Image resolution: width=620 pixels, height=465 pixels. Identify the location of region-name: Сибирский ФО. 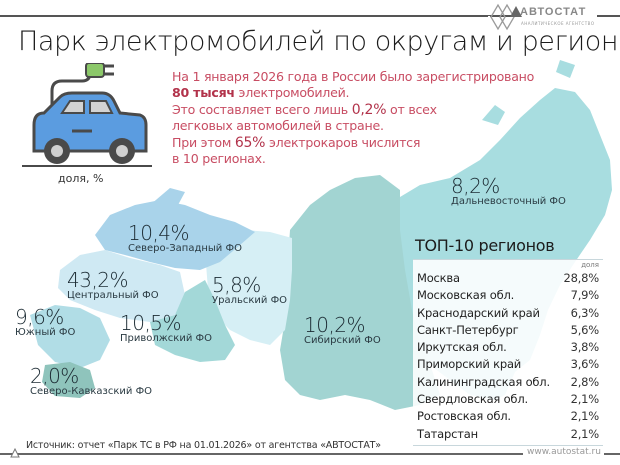
(342, 340).